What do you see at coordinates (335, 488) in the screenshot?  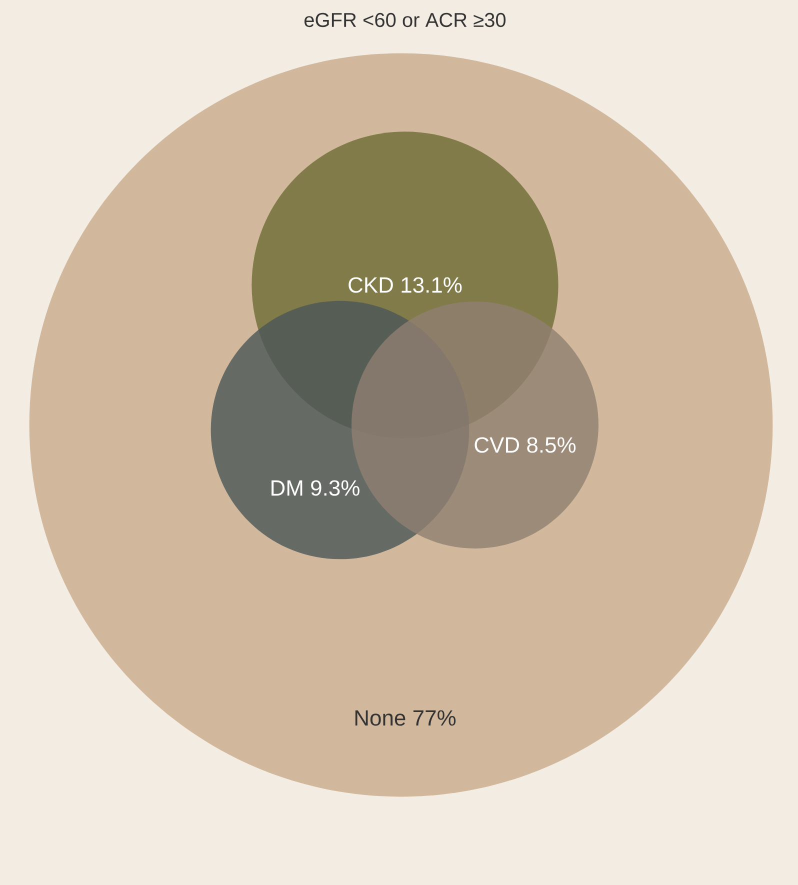 I see `data-label: 9.3%` at bounding box center [335, 488].